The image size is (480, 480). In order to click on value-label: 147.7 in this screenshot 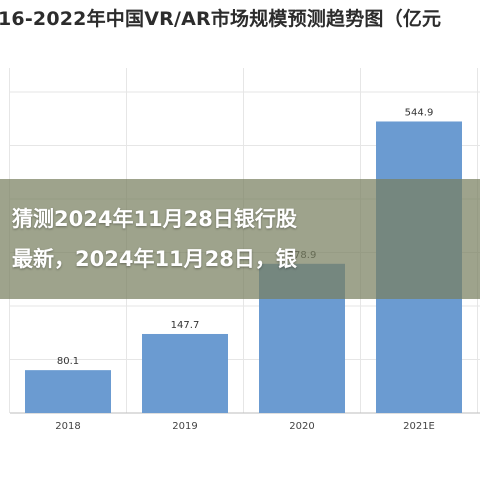, I will do `click(185, 325)`.